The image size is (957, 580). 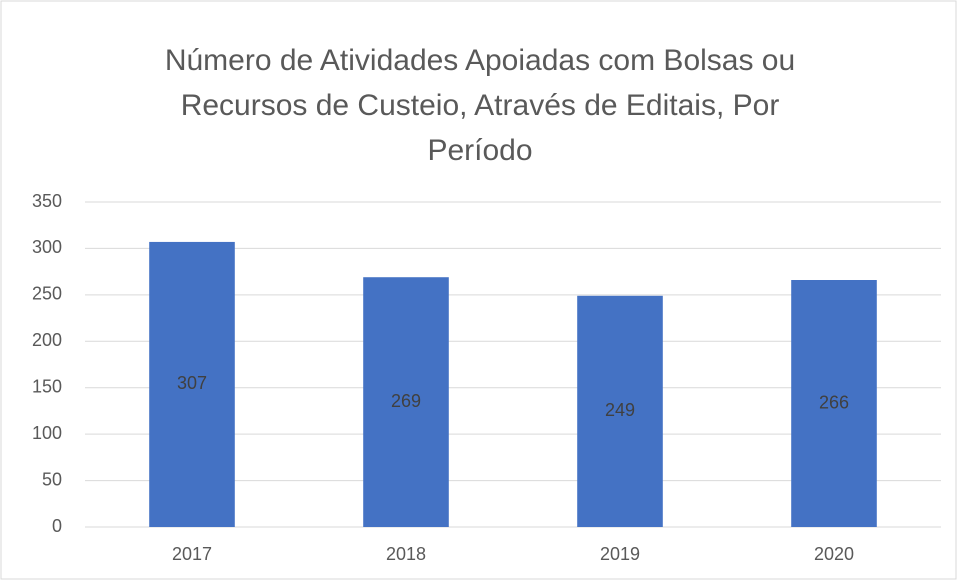 What do you see at coordinates (620, 554) in the screenshot?
I see `x-tick-label: 2019` at bounding box center [620, 554].